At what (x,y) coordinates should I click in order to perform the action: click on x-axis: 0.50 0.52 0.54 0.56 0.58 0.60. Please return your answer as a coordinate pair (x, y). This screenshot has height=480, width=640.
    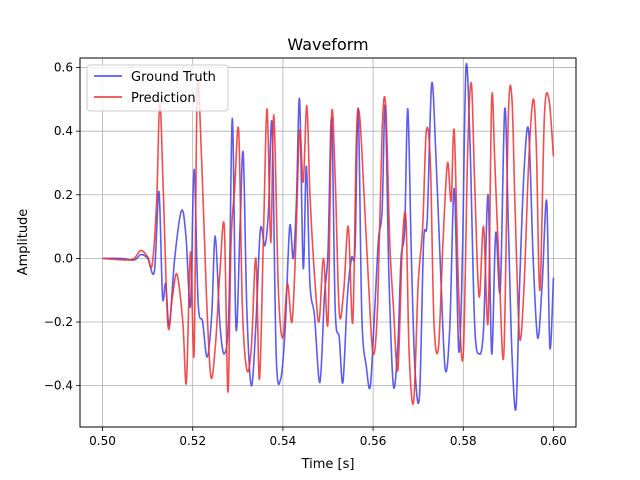
    Looking at the image, I should click on (328, 437).